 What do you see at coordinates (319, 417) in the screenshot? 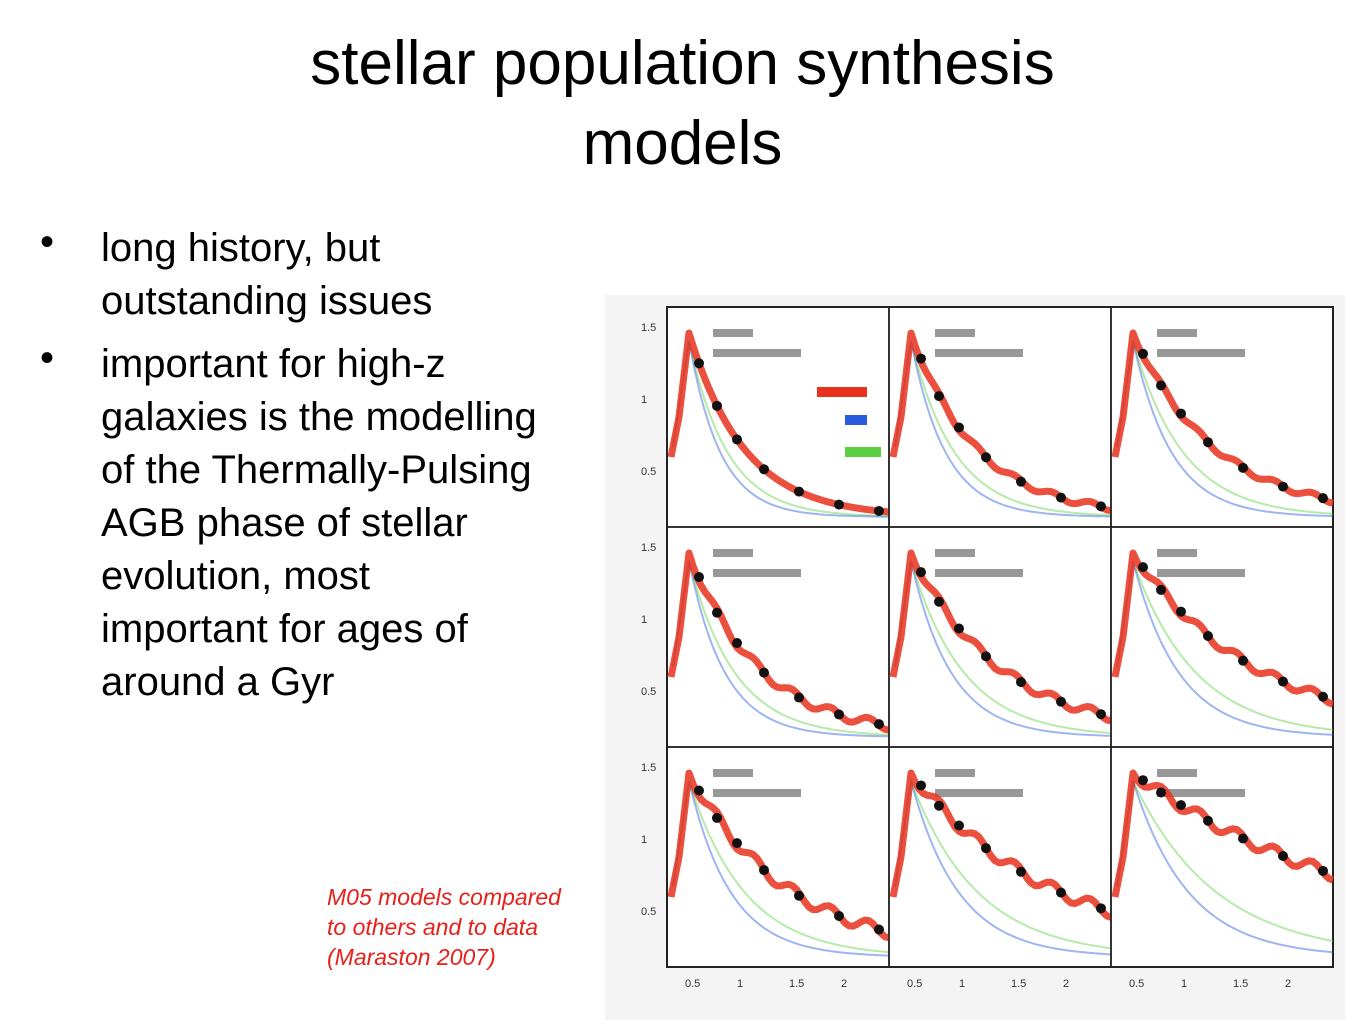
I see `bullet-line: galaxies is the modelling` at bounding box center [319, 417].